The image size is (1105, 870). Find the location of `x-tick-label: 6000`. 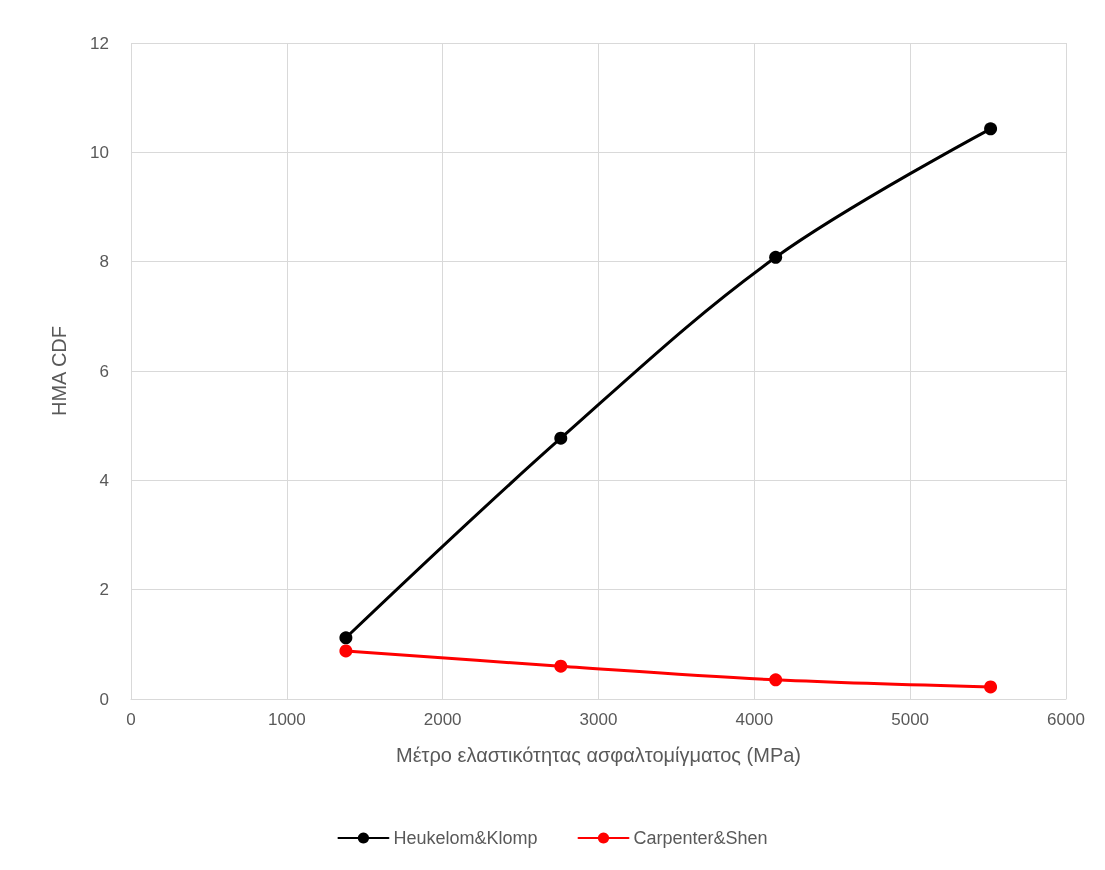

x-tick-label: 6000 is located at coordinates (1066, 719).